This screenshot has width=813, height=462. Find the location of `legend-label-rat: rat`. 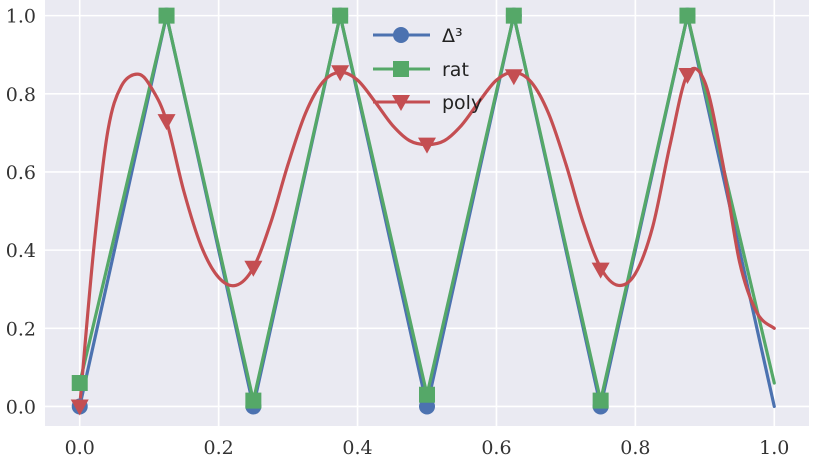

legend-label-rat: rat is located at coordinates (455, 70).